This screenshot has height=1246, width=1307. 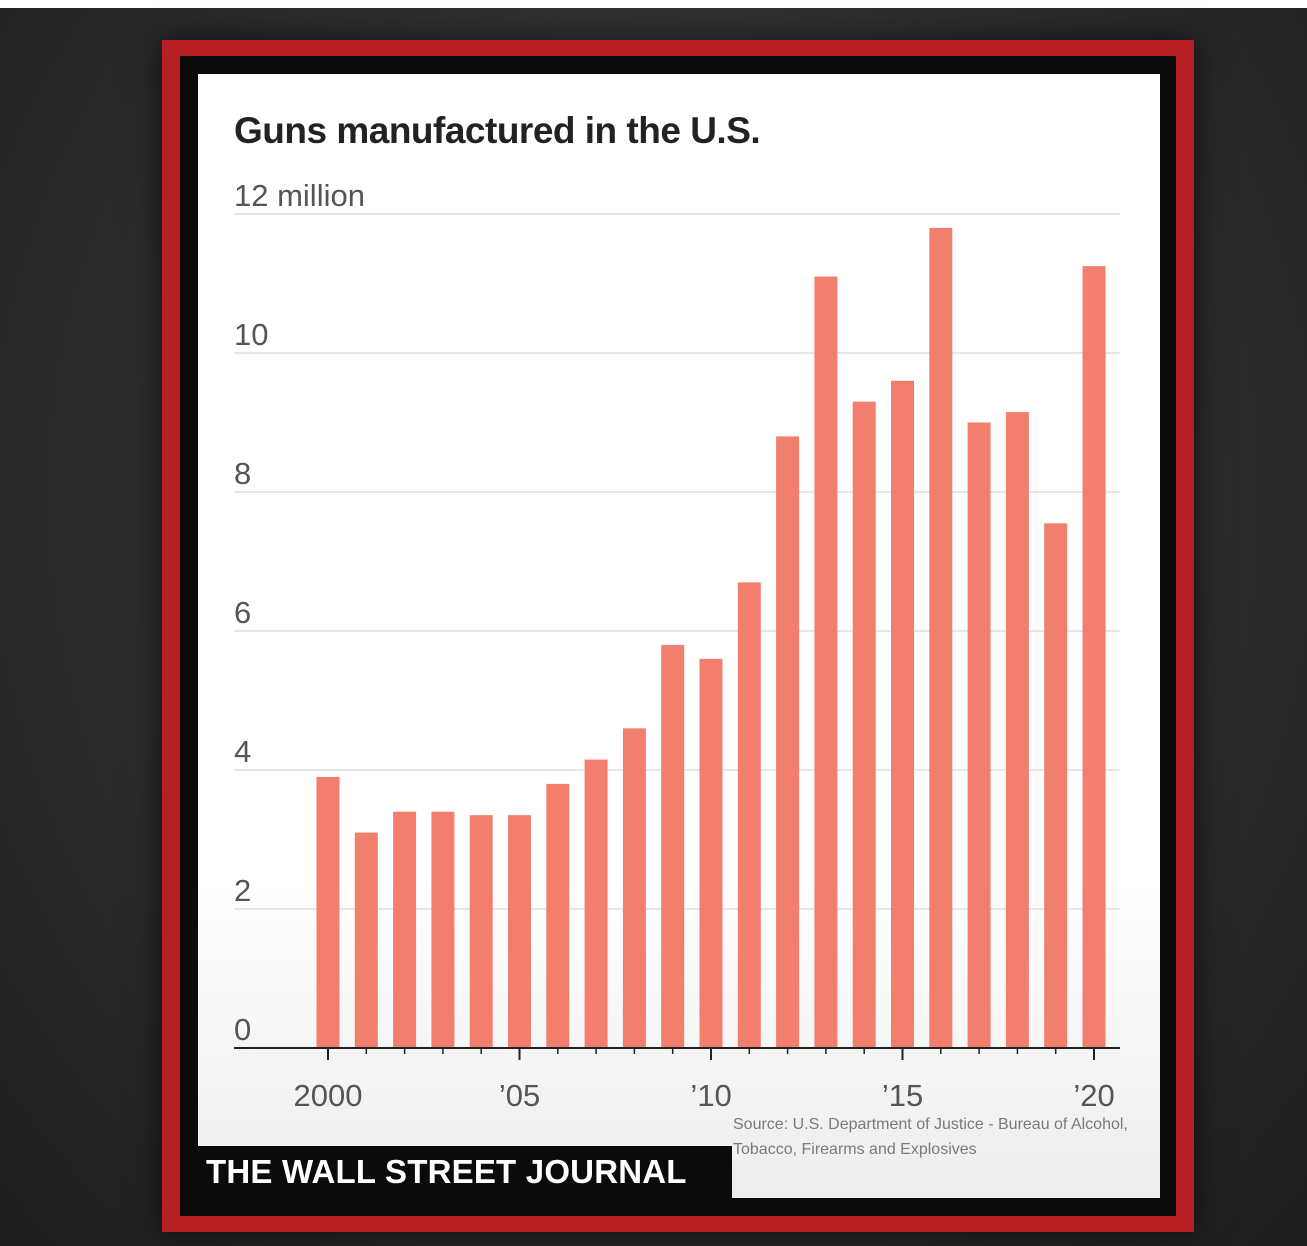 What do you see at coordinates (653, 4) in the screenshot?
I see `top-edge-strip` at bounding box center [653, 4].